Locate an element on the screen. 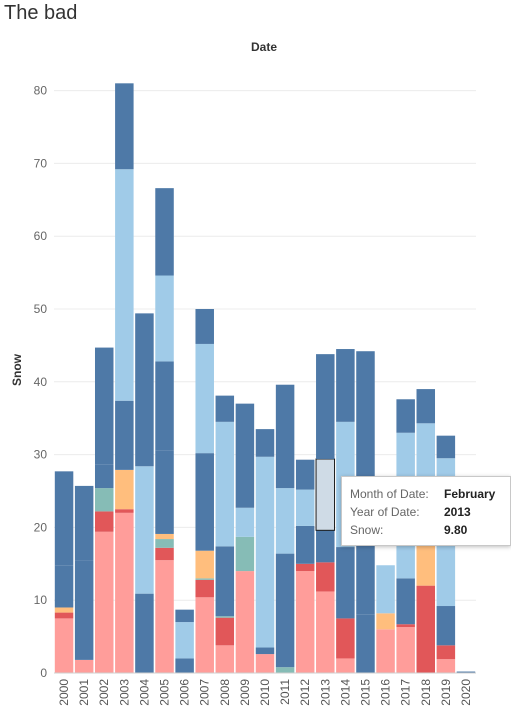  x-tick-label: 2018 is located at coordinates (426, 692).